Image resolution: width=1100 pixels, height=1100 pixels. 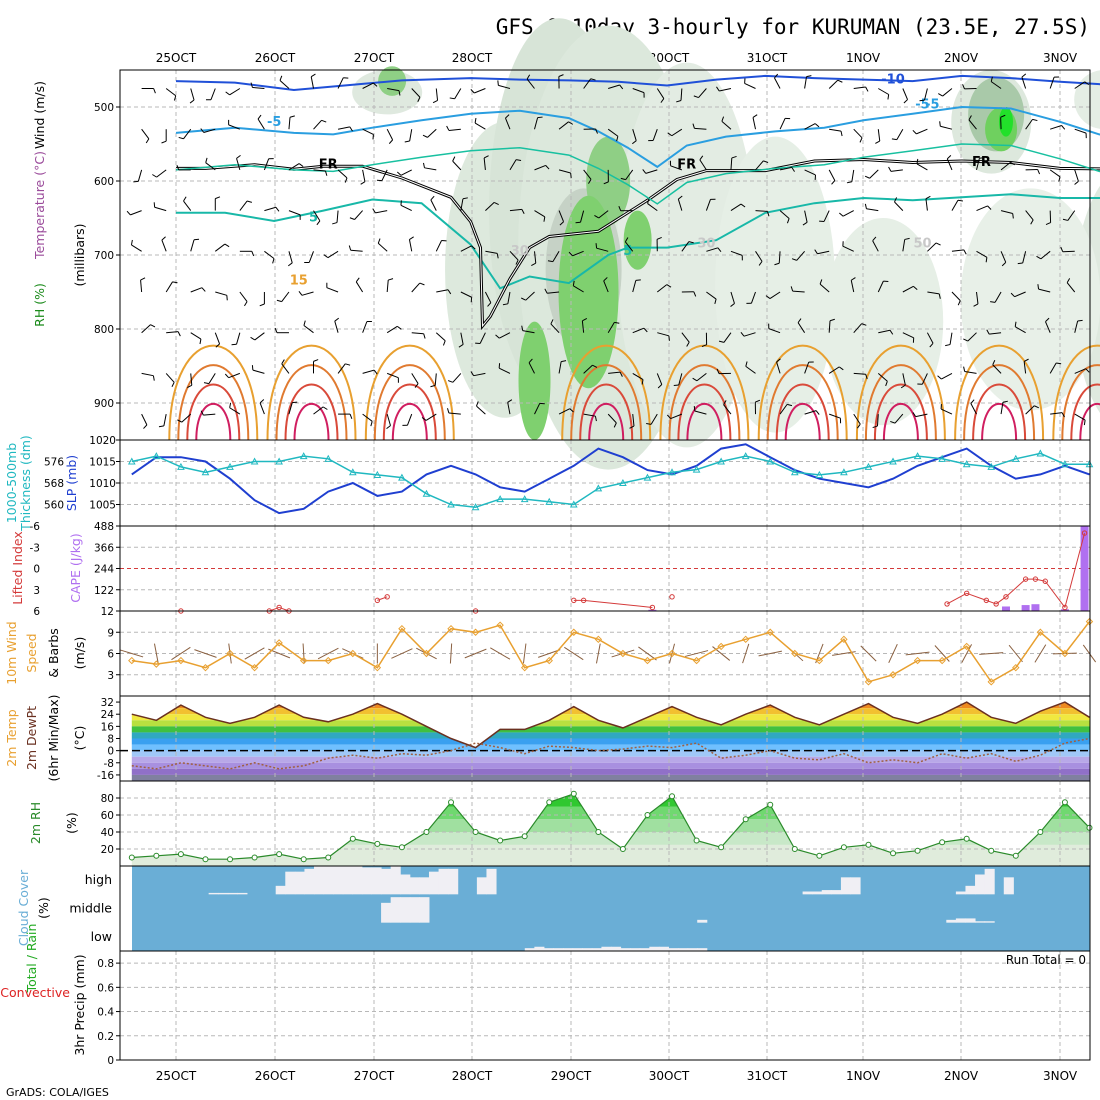 I want to click on rh-shading, so click(x=775, y=284).